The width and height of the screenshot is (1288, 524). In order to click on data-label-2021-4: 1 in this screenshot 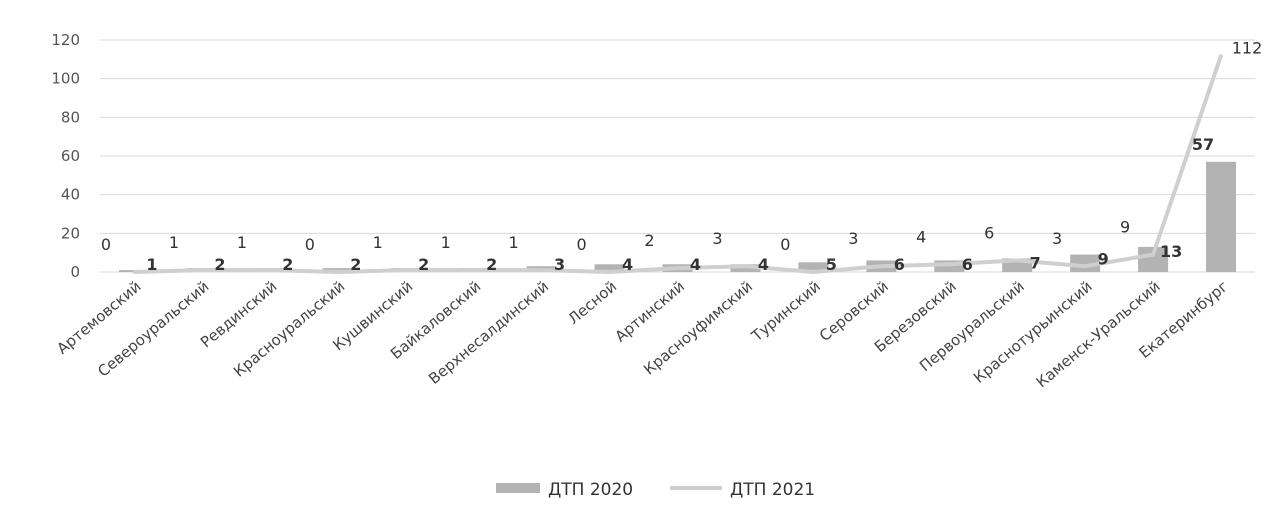, I will do `click(378, 242)`.